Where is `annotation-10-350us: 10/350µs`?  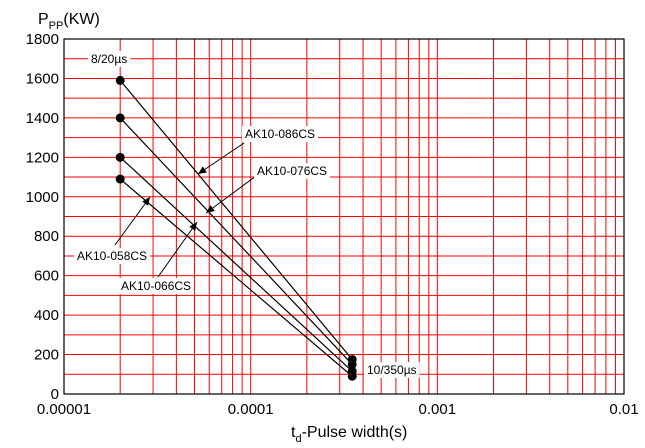
annotation-10-350us: 10/350µs is located at coordinates (392, 370).